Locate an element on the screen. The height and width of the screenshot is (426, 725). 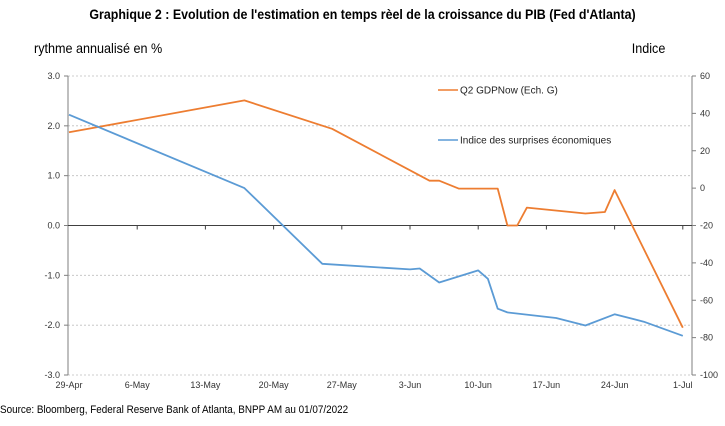
y2-tick-label: -40 is located at coordinates (706, 263).